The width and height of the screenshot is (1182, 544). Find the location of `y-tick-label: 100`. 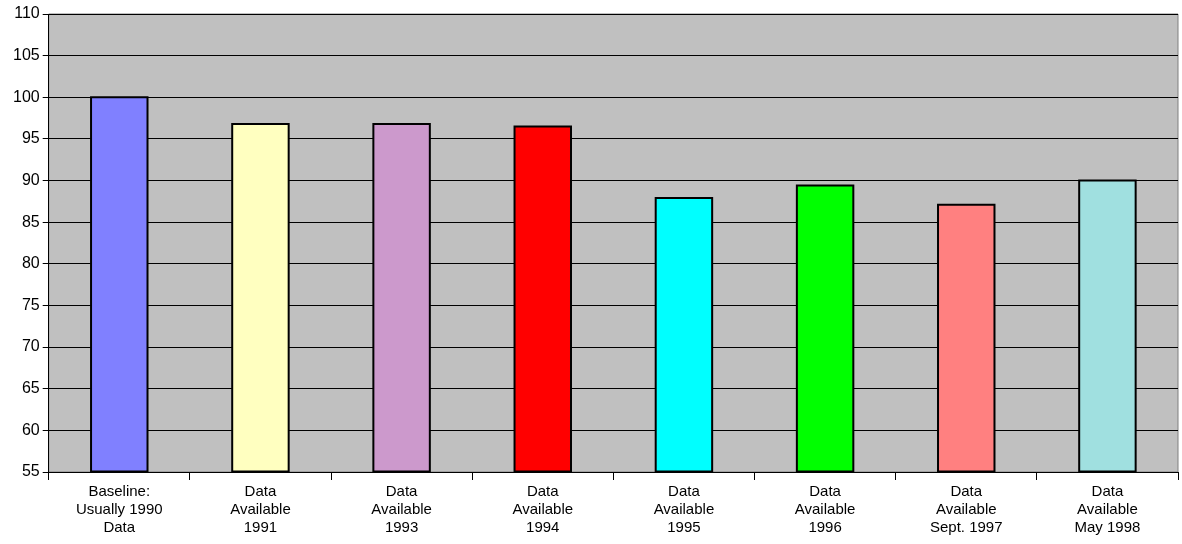

y-tick-label: 100 is located at coordinates (26, 96).